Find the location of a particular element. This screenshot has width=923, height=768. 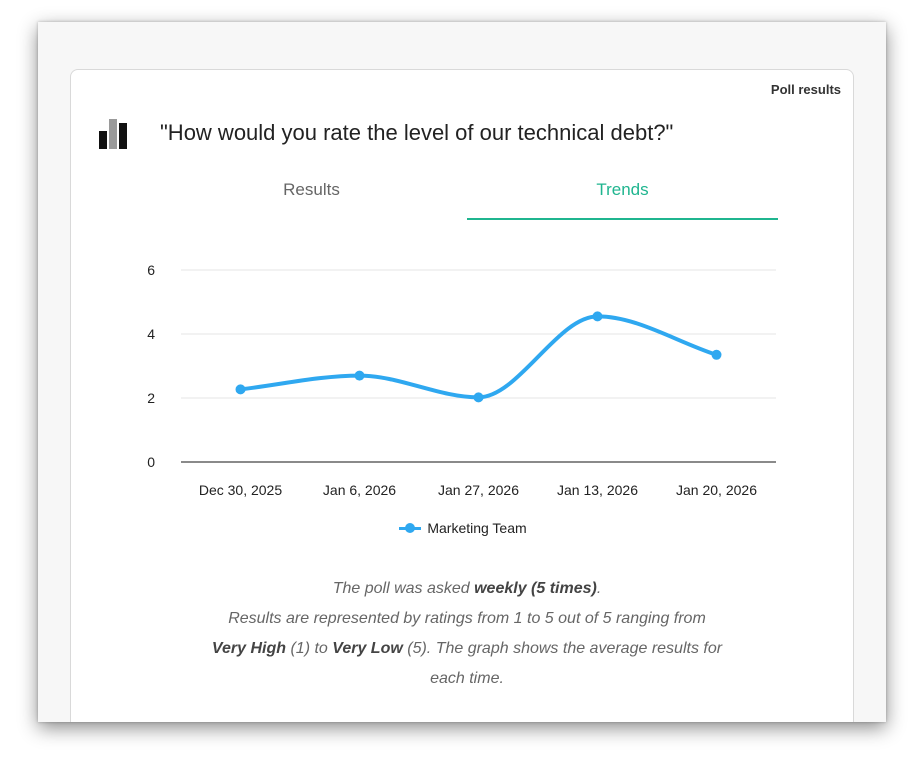

description-line-1: The poll was asked weekly (5 times). is located at coordinates (467, 589).